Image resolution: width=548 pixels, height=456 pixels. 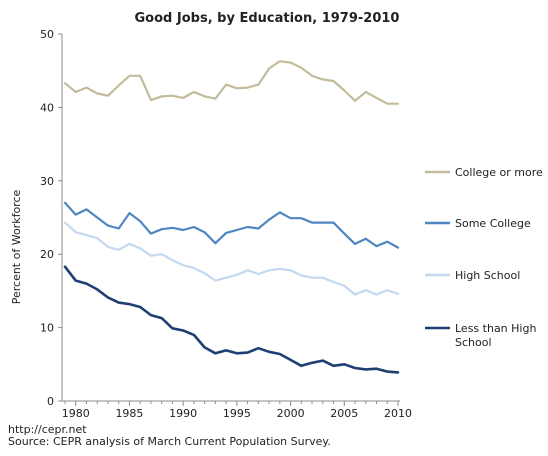 I want to click on series-line-less-than-high-school, so click(x=231, y=319).